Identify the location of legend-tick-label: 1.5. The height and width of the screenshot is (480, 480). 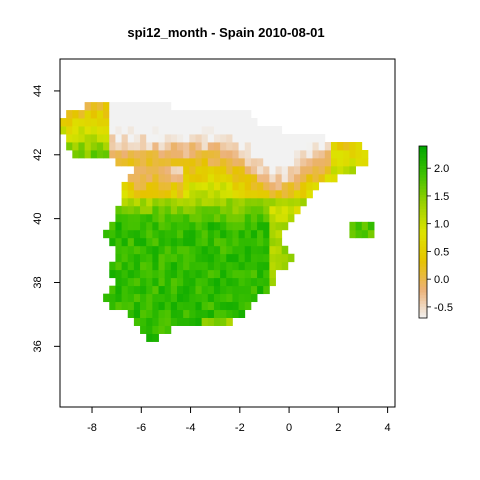
(441, 197).